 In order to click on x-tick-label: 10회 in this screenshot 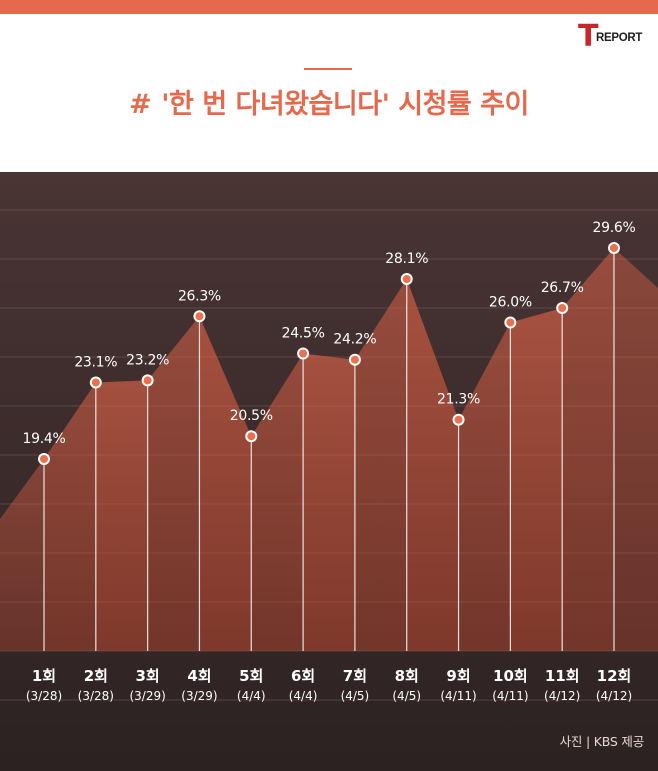, I will do `click(510, 676)`.